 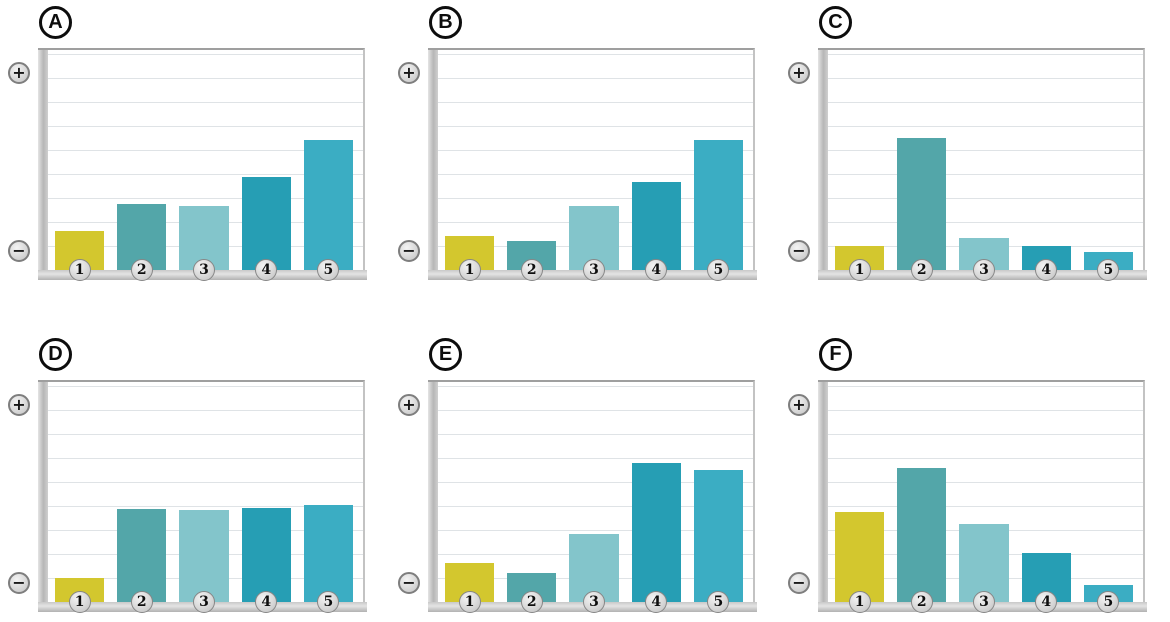 I want to click on panel-label: E, so click(x=445, y=354).